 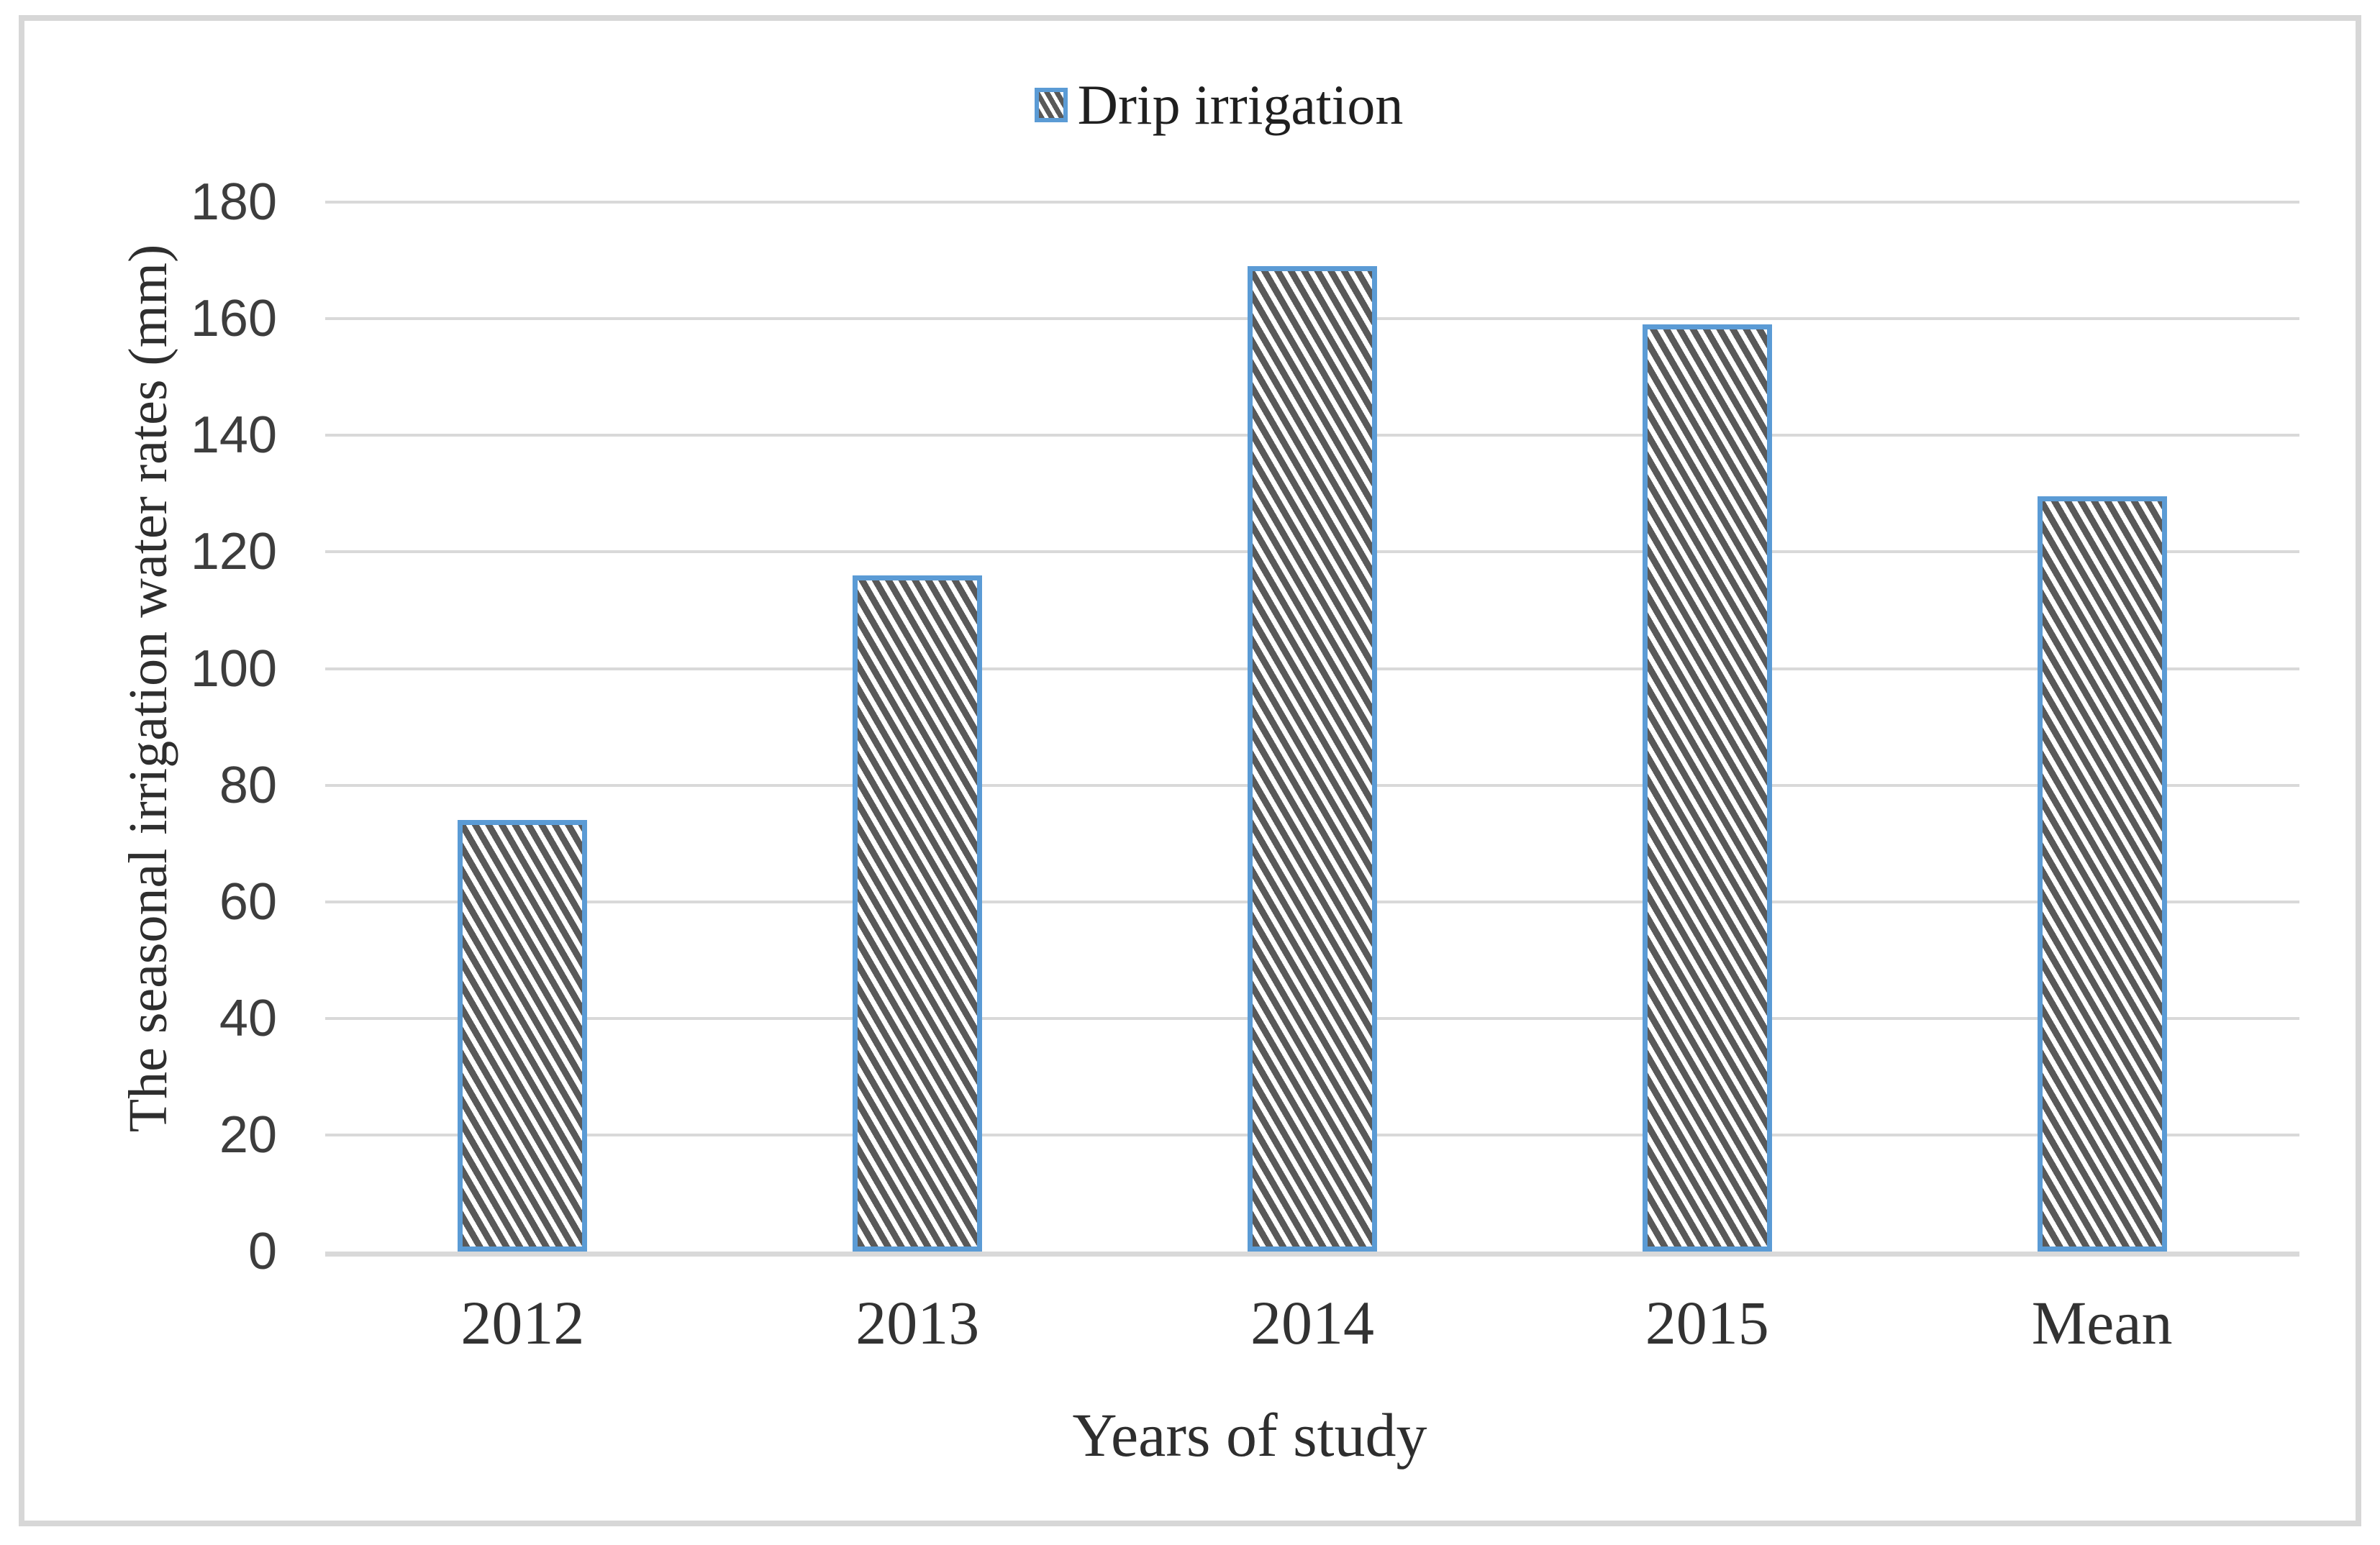 What do you see at coordinates (248, 1135) in the screenshot?
I see `y-tick-label-20: 20` at bounding box center [248, 1135].